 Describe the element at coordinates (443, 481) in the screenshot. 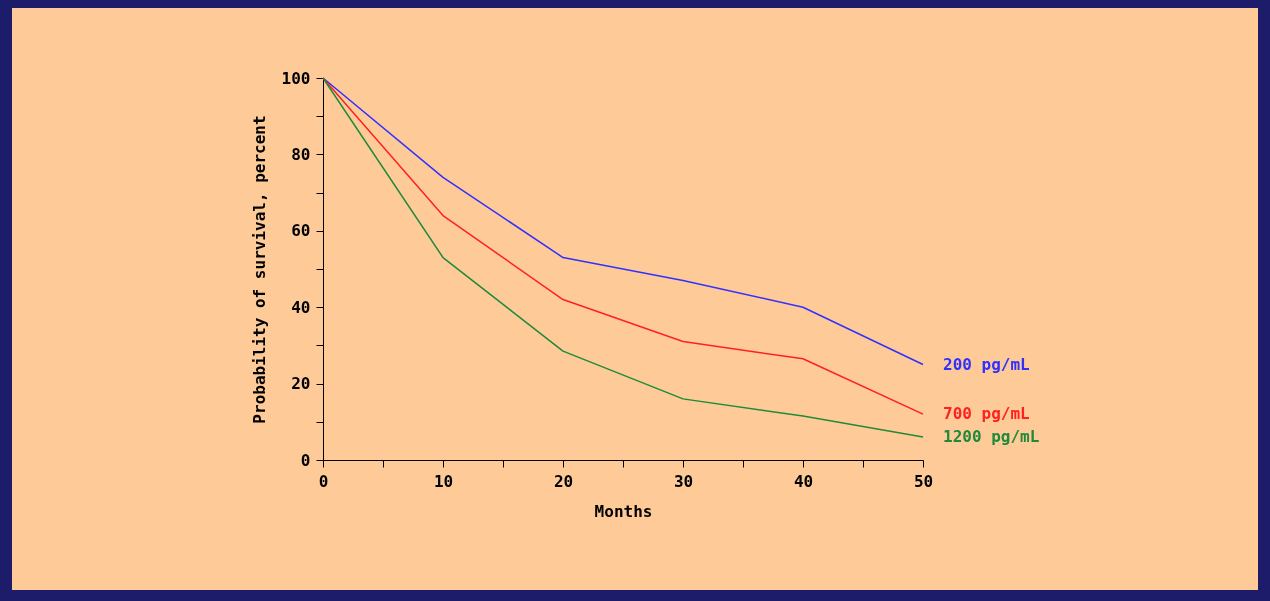

I see `x-tick-label: 10` at that location.